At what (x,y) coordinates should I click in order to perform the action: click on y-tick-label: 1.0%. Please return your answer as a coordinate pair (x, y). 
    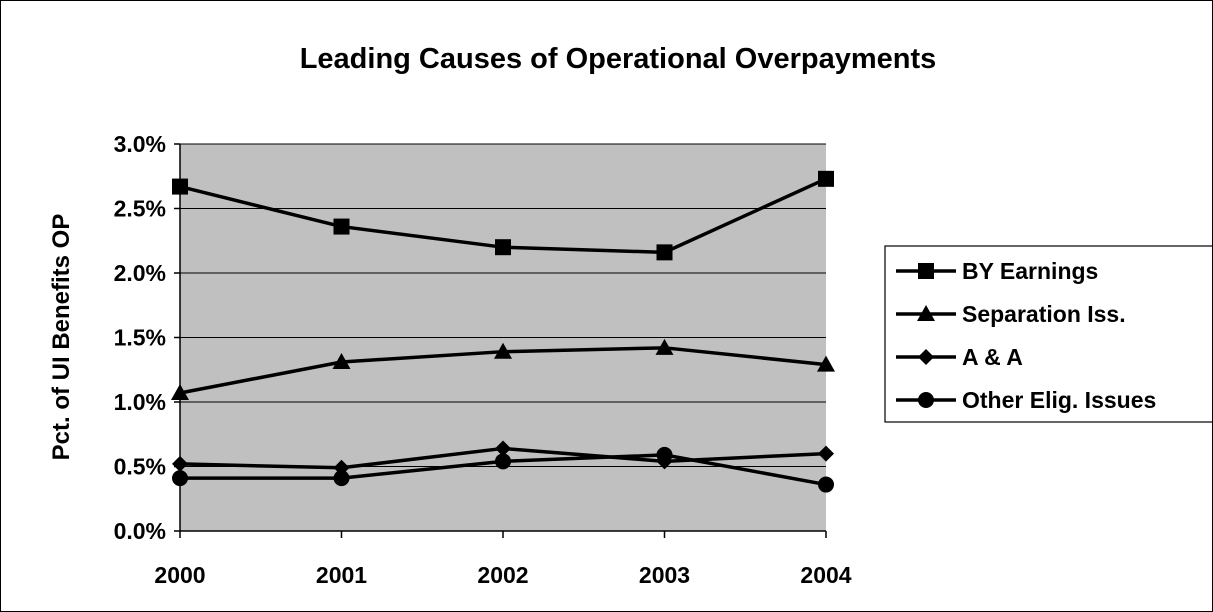
    Looking at the image, I should click on (140, 402).